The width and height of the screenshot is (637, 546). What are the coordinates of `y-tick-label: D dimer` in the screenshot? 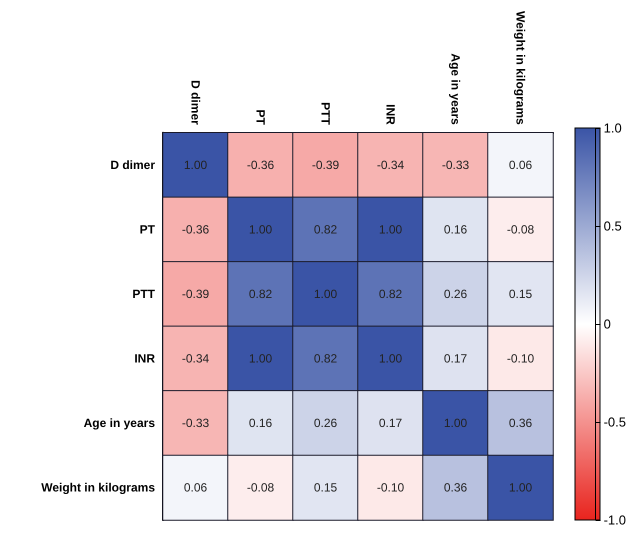 It's located at (133, 165).